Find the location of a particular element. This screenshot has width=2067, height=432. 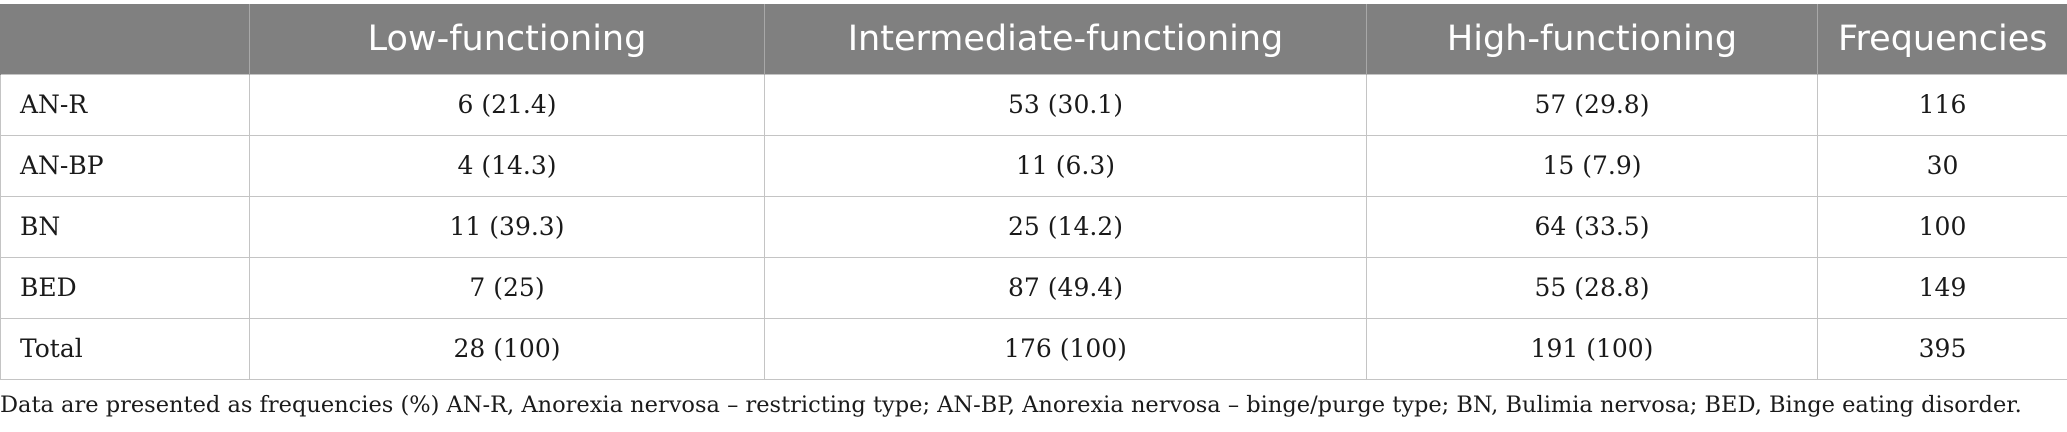

table-row-total: Total 28 (100) 176 (100) 191 (100) 395 is located at coordinates (1033, 348).